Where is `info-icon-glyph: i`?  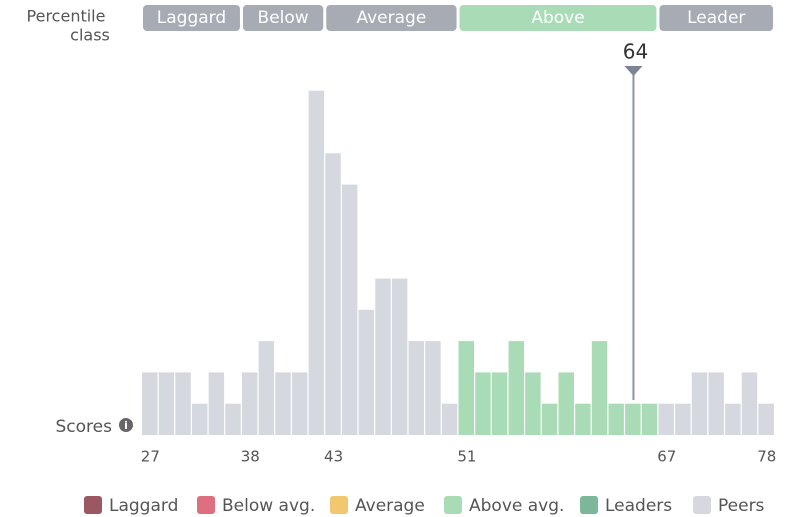 info-icon-glyph: i is located at coordinates (126, 425).